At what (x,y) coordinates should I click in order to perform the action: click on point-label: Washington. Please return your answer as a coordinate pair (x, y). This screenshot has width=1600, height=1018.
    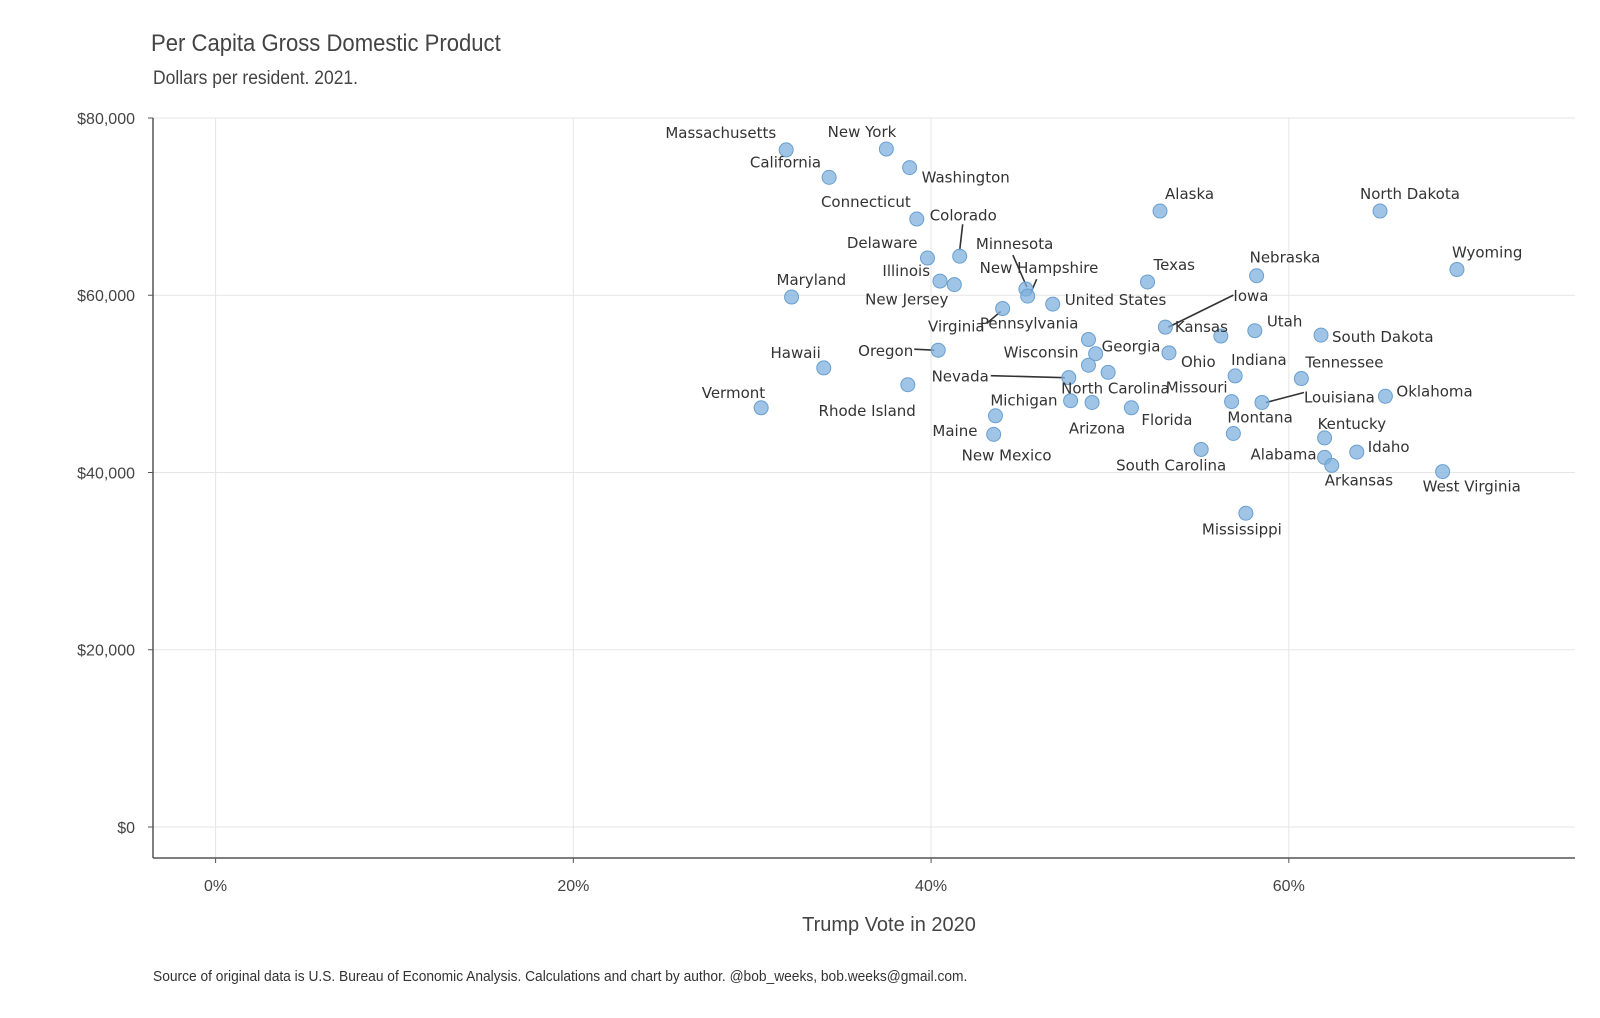
    Looking at the image, I should click on (966, 178).